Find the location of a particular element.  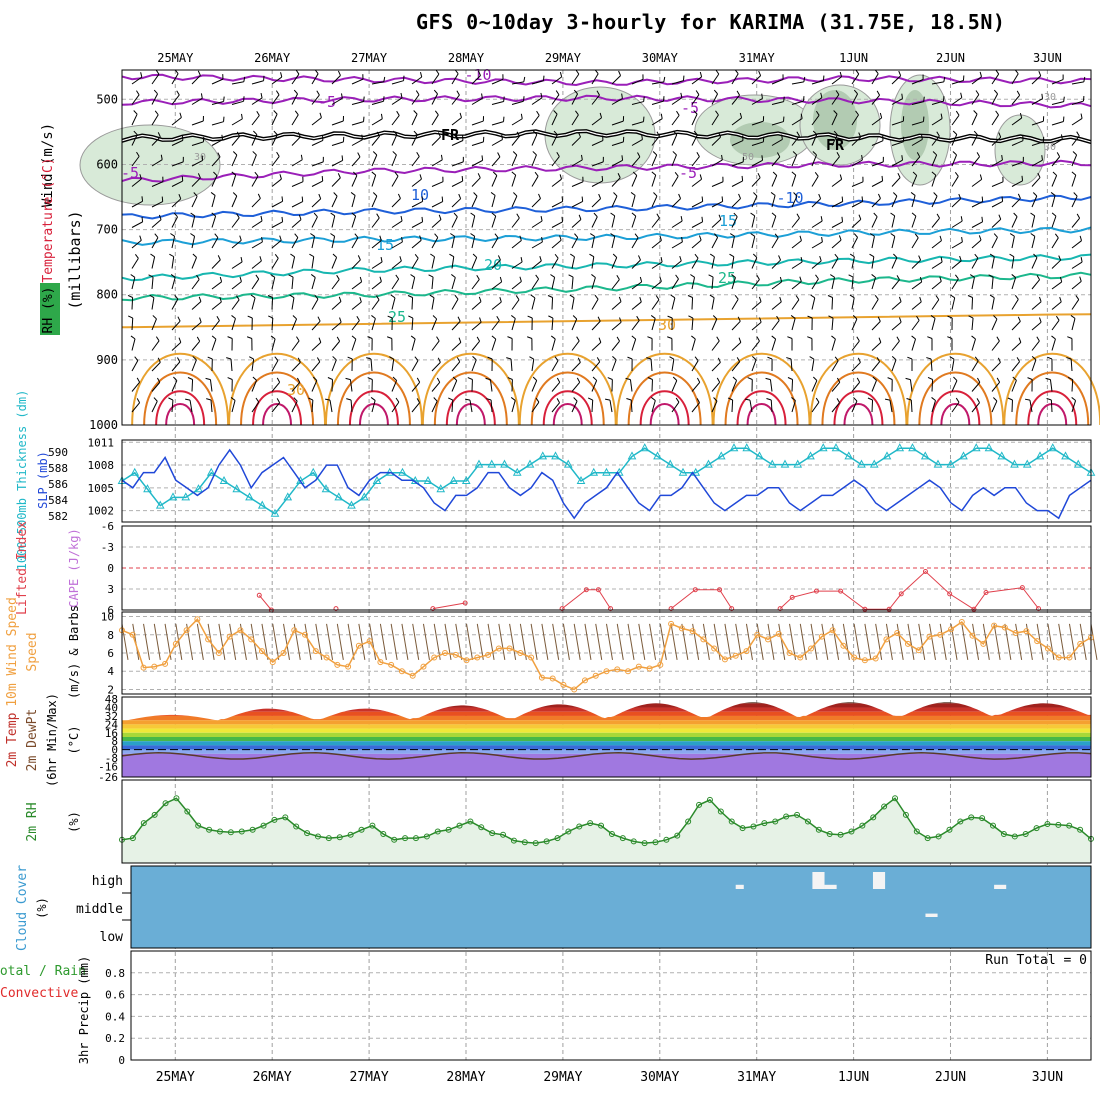

slp-axis-label: SLP (mb) is located at coordinates (43, 480).